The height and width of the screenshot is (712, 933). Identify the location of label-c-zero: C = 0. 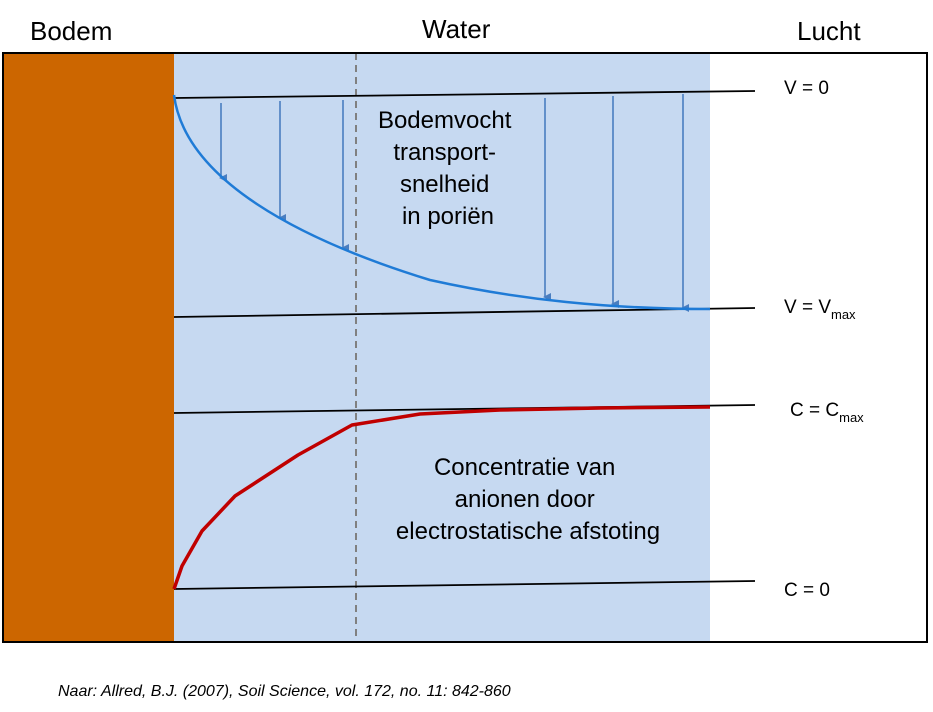
(807, 590).